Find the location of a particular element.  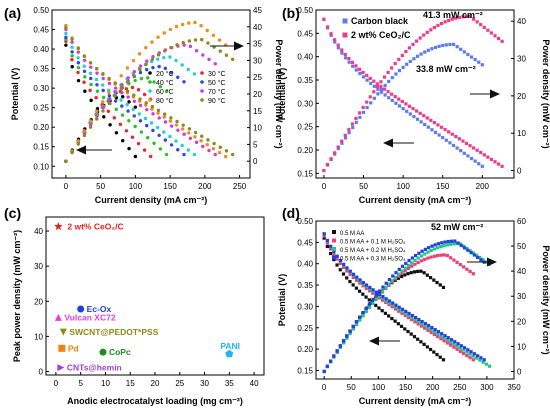

c-point-label: Vulcan XC72 is located at coordinates (89, 317).